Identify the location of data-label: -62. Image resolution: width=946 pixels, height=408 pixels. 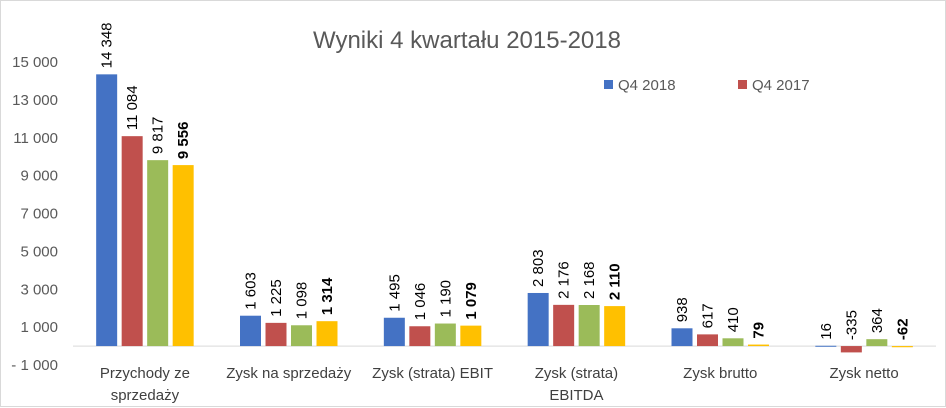
(902, 329).